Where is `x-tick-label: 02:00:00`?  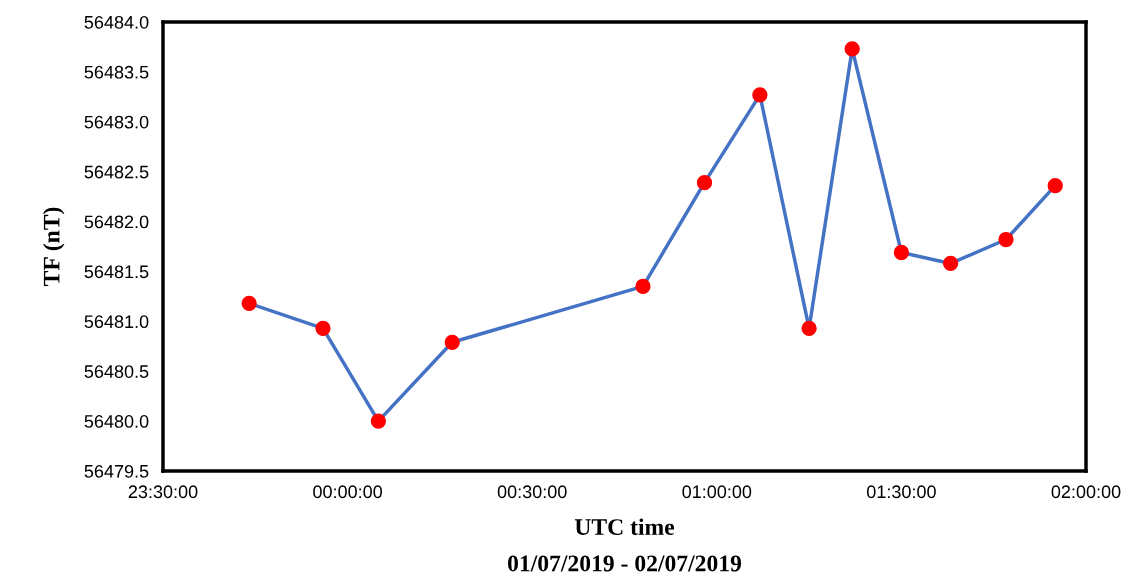 x-tick-label: 02:00:00 is located at coordinates (1086, 492).